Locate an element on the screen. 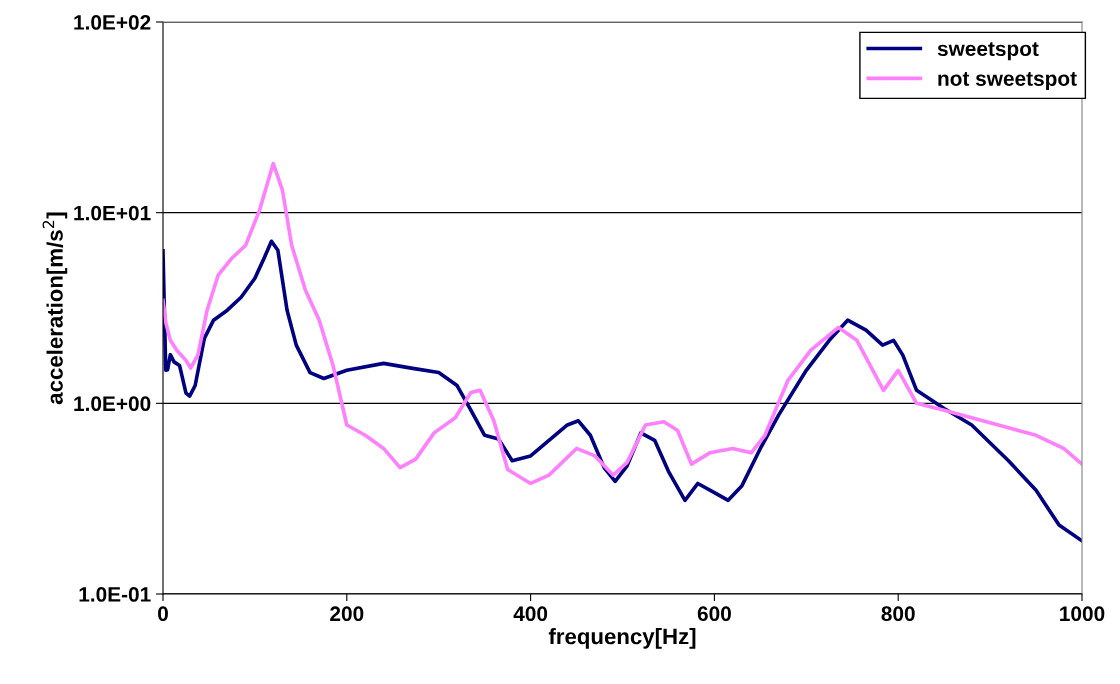 The image size is (1120, 684). x-tick-label: 1000 is located at coordinates (1082, 614).